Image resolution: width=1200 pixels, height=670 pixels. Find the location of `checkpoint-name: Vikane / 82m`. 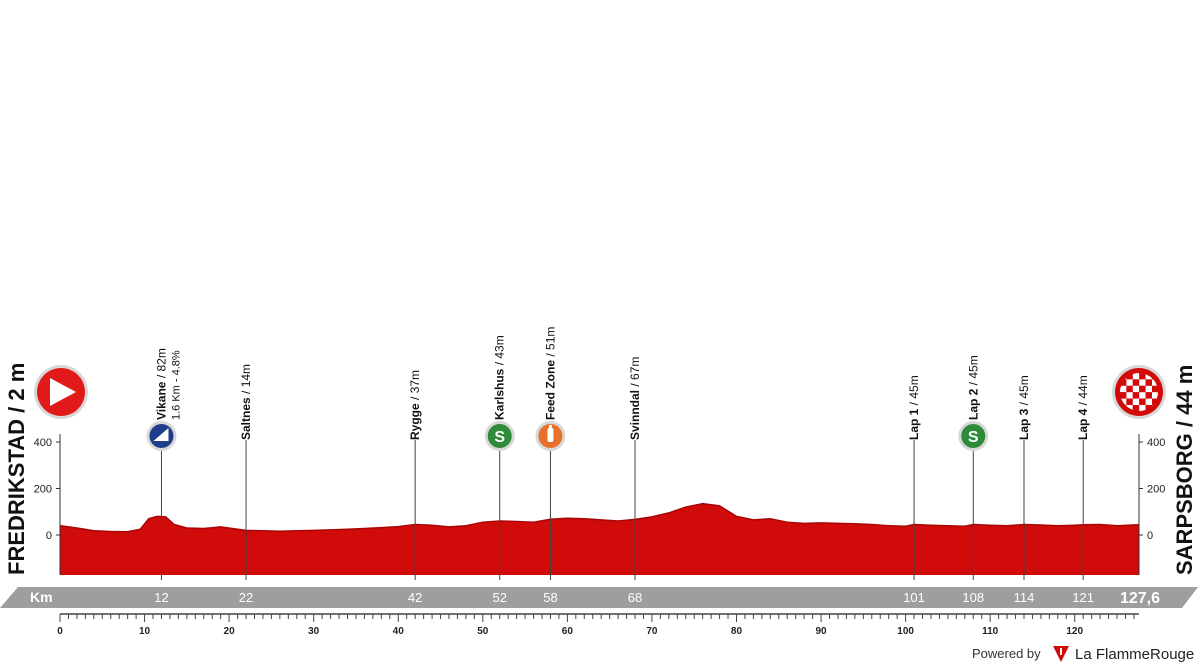

checkpoint-name: Vikane / 82m is located at coordinates (161, 384).